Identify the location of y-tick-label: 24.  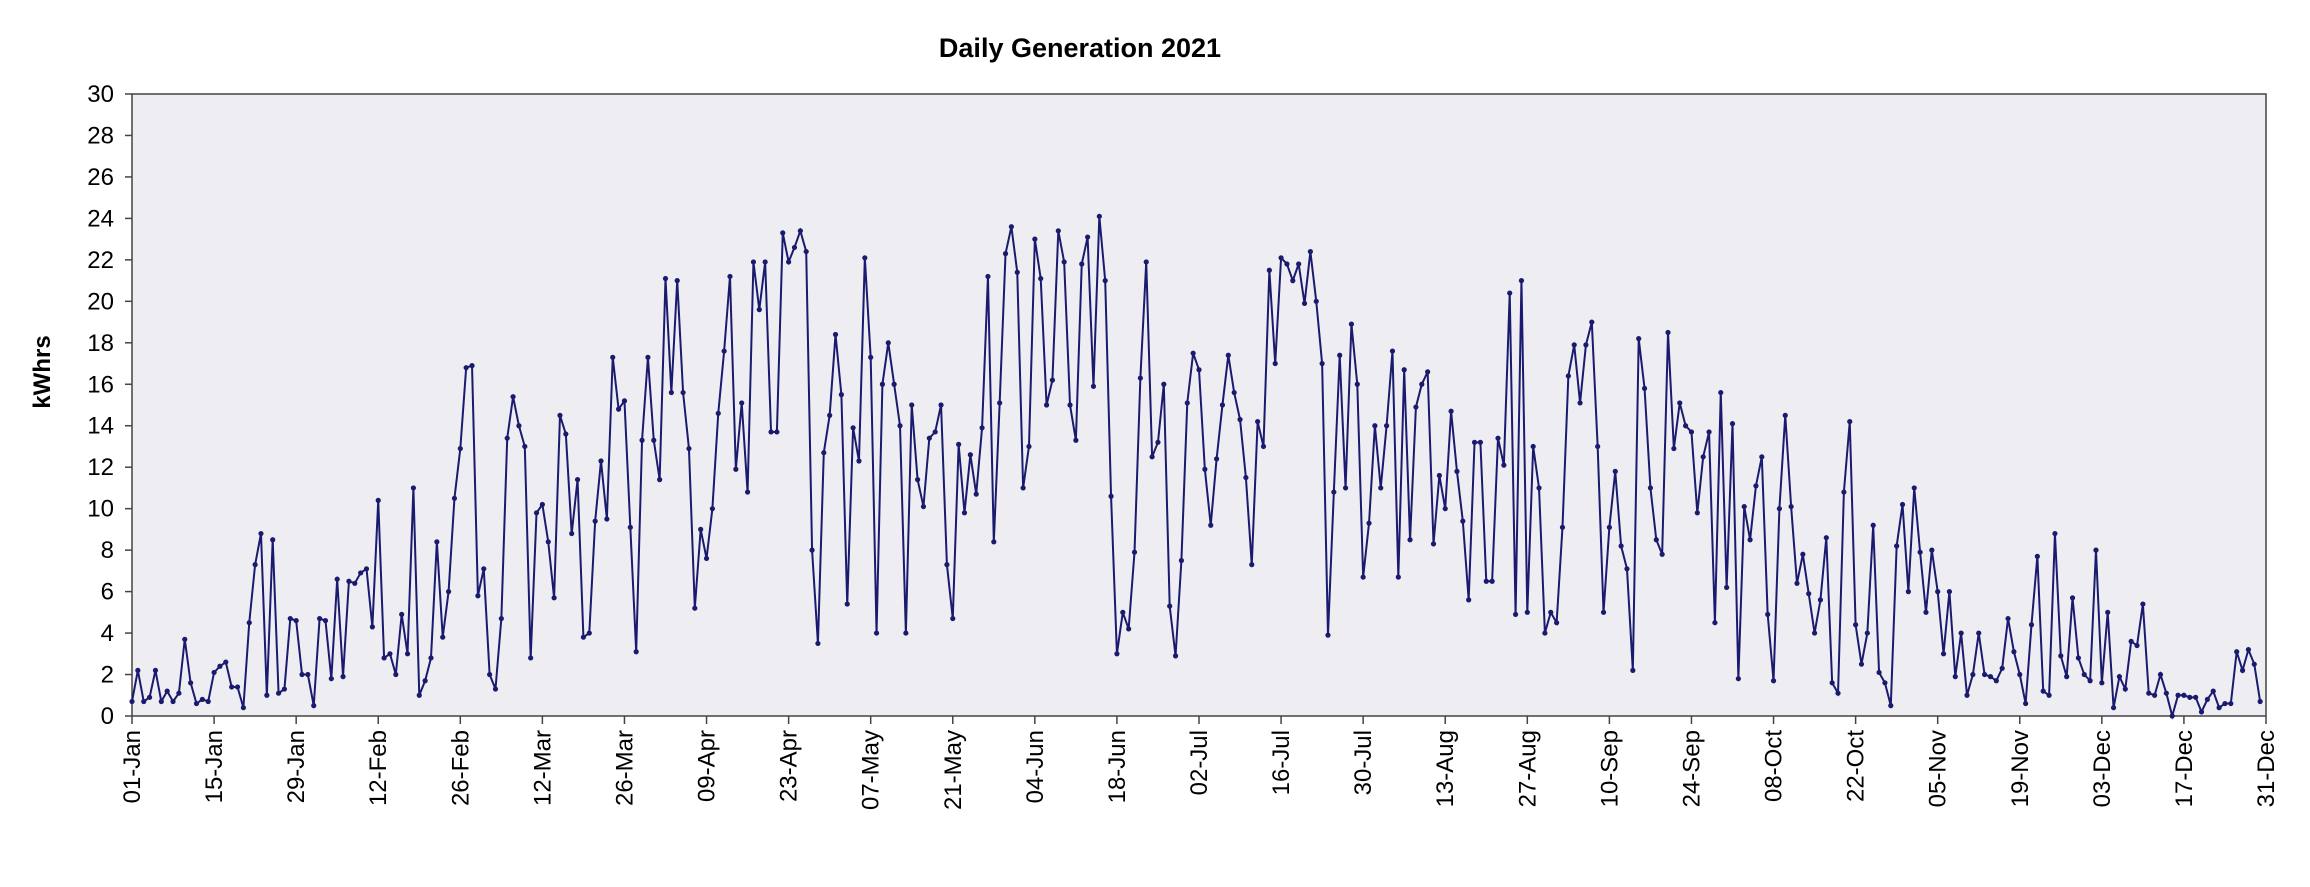
(100, 218).